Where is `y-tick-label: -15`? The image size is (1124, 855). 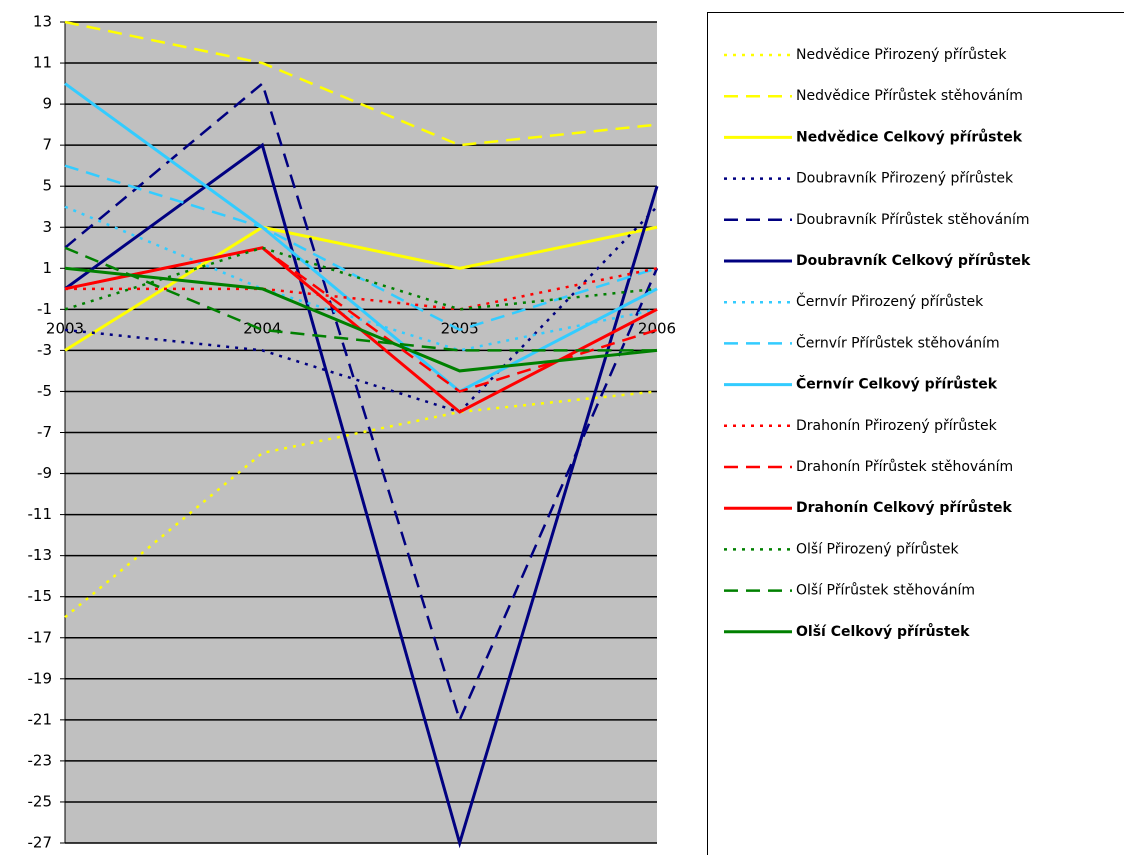 y-tick-label: -15 is located at coordinates (40, 596).